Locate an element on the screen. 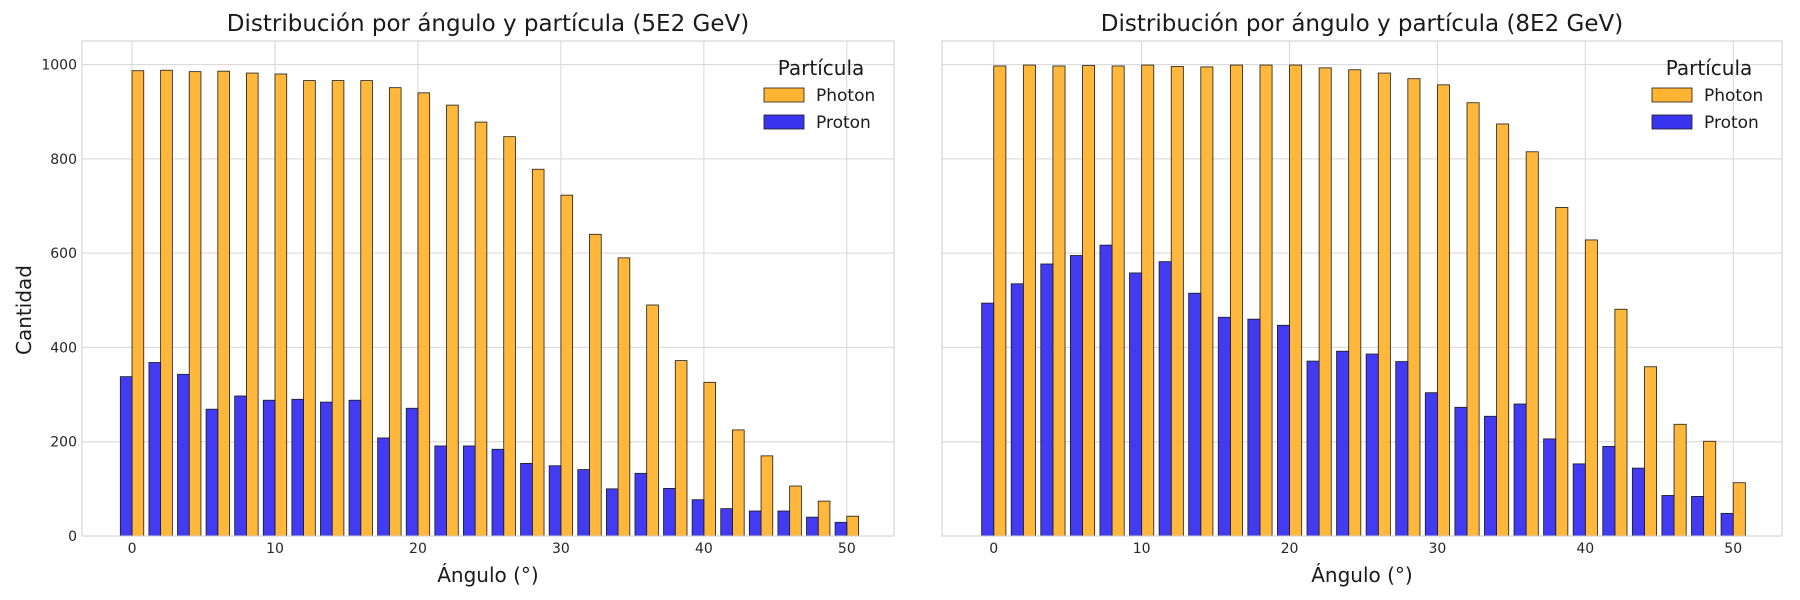 Image resolution: width=1800 pixels, height=600 pixels. legend-title-5e2: Partícula is located at coordinates (821, 68).